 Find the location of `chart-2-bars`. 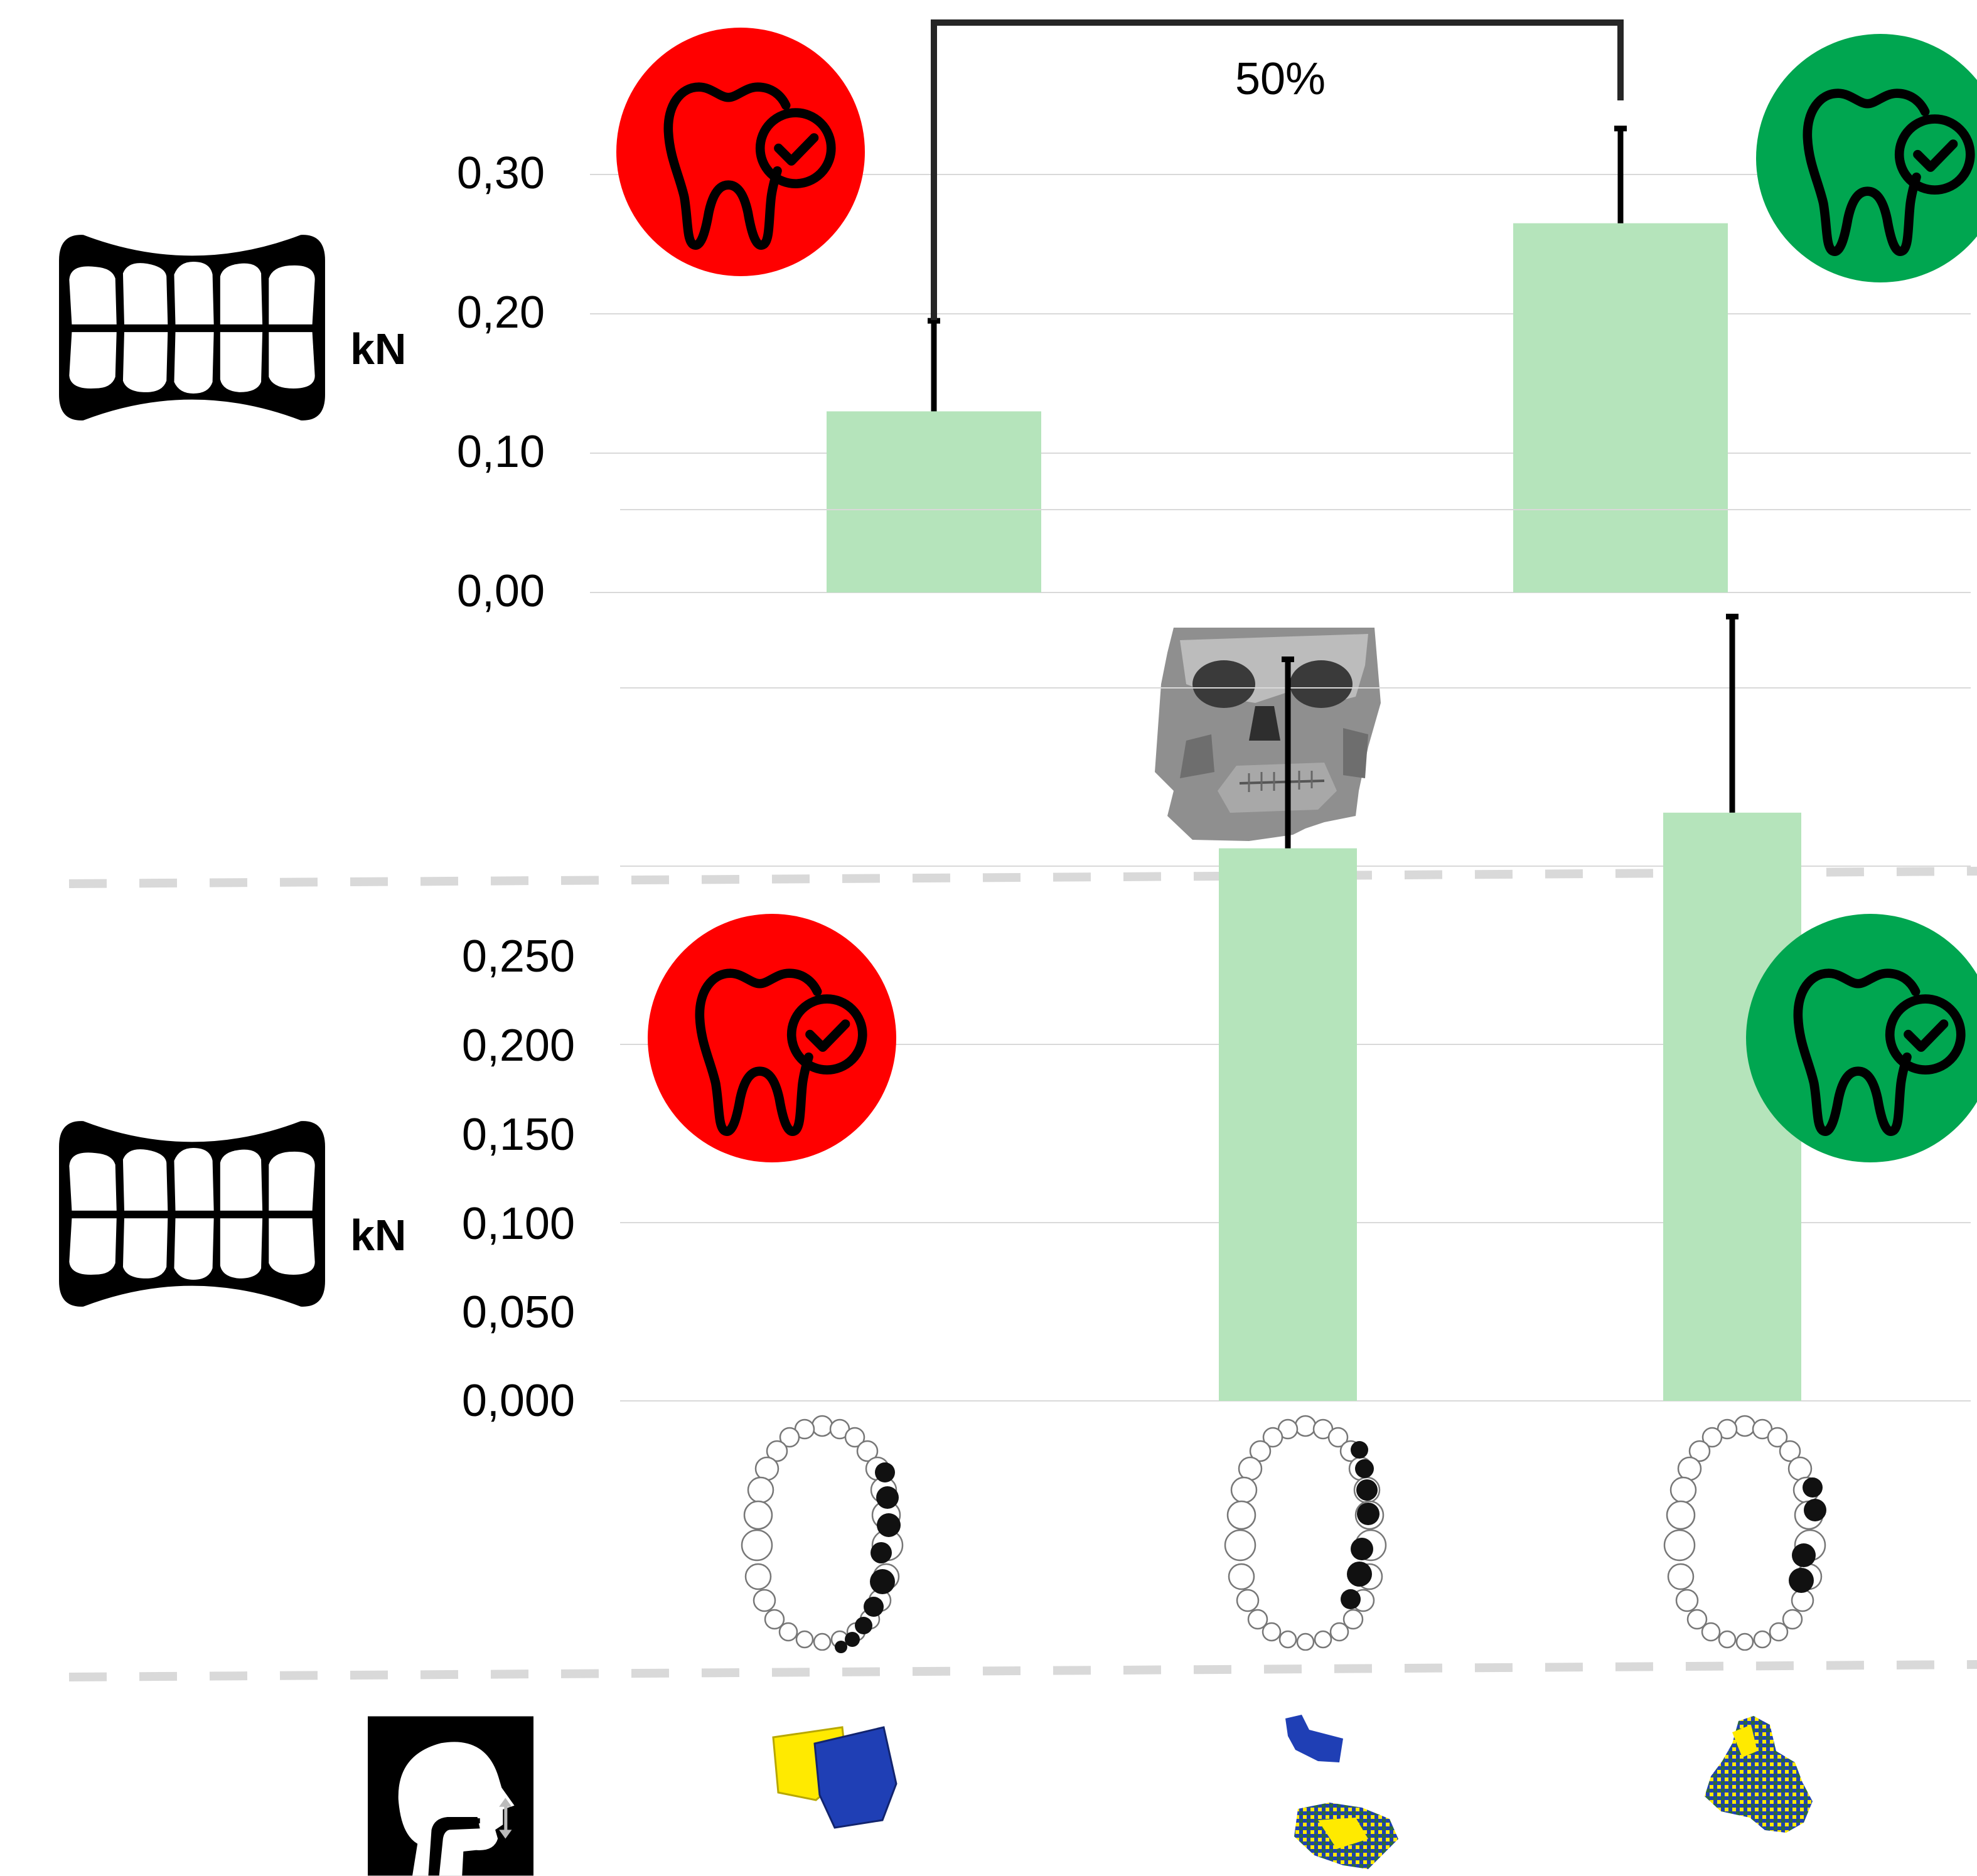

chart-2-bars is located at coordinates (1510, 1107).